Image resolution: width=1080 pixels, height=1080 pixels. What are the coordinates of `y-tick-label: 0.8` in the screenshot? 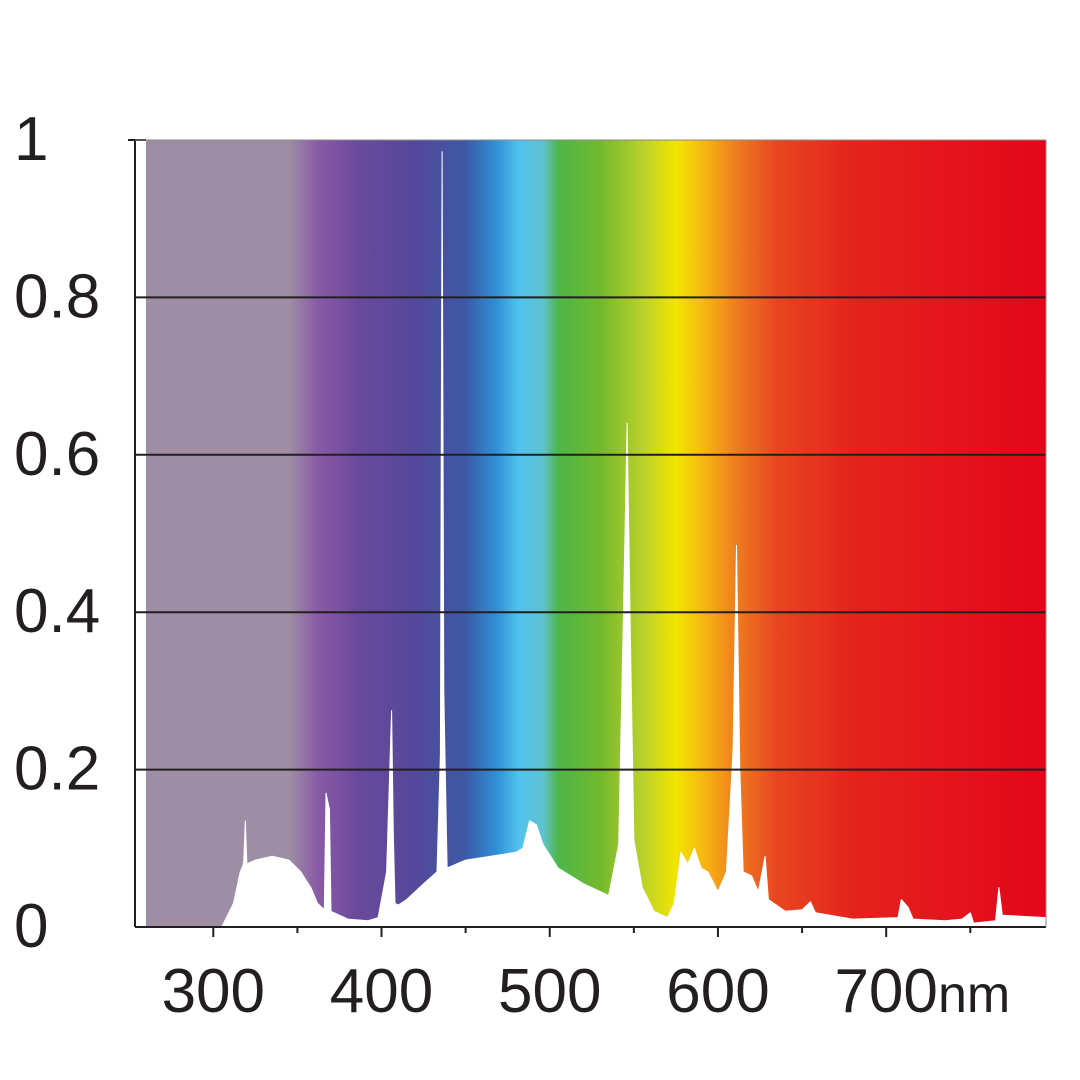 It's located at (57, 296).